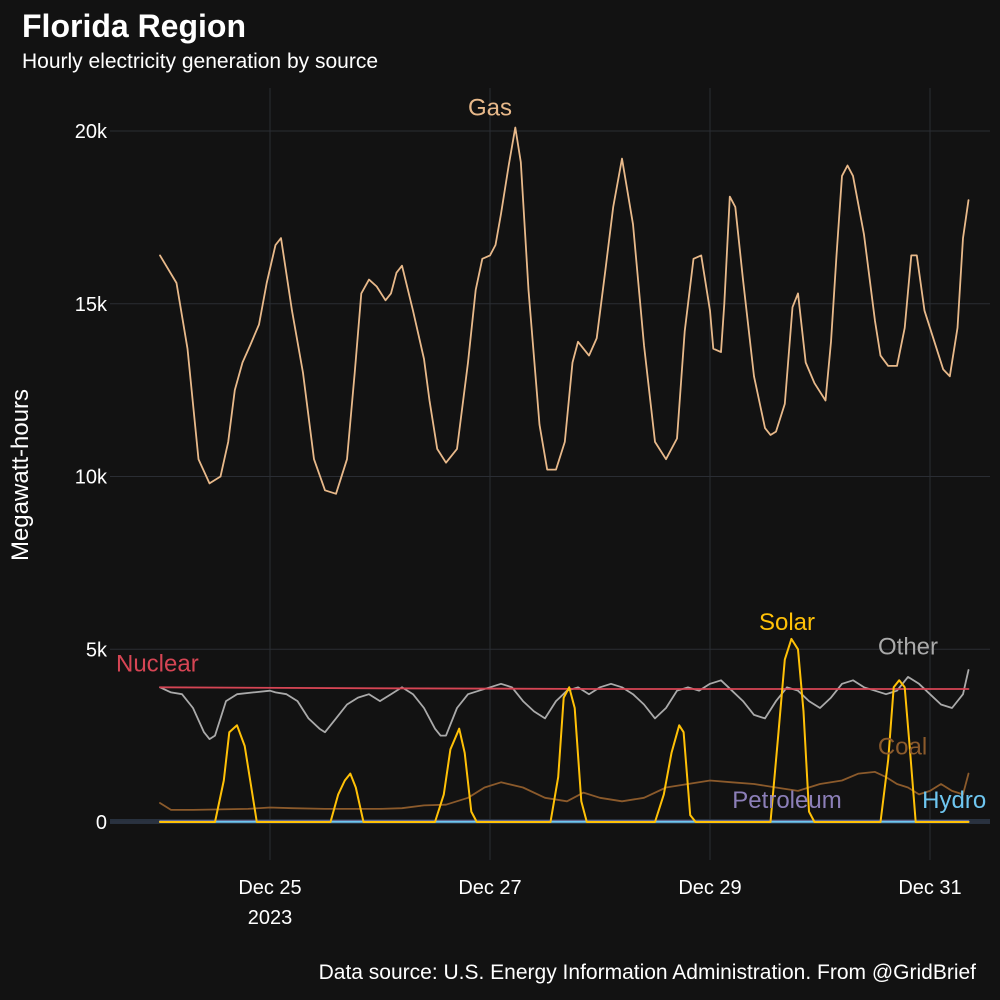 Image resolution: width=1000 pixels, height=1000 pixels. Describe the element at coordinates (954, 800) in the screenshot. I see `series-label-hydro: Hydro` at that location.